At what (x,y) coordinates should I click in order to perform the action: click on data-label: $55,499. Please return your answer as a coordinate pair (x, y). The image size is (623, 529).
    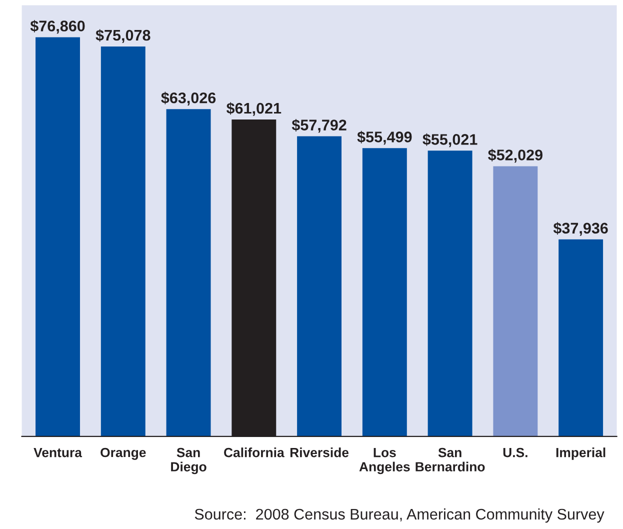
    Looking at the image, I should click on (384, 137).